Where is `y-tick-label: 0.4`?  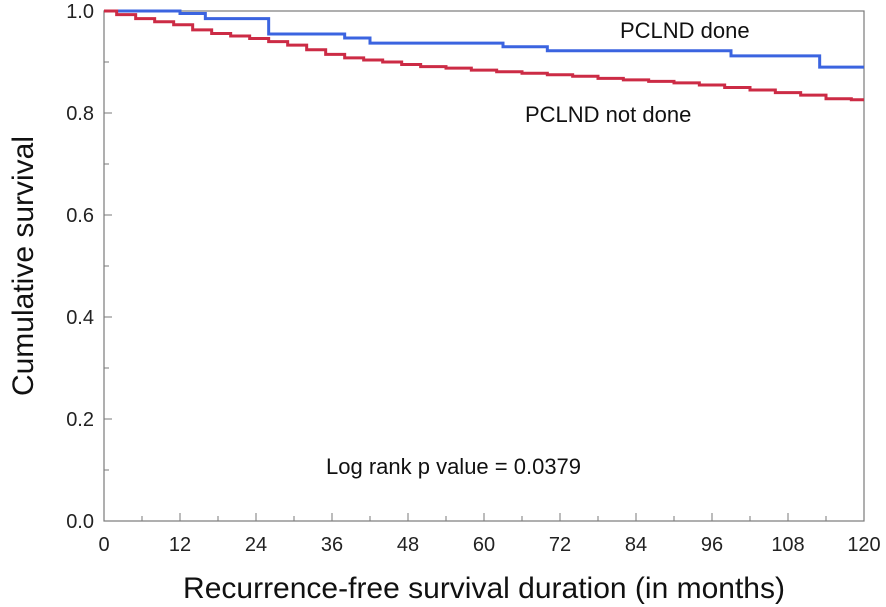
y-tick-label: 0.4 is located at coordinates (80, 318).